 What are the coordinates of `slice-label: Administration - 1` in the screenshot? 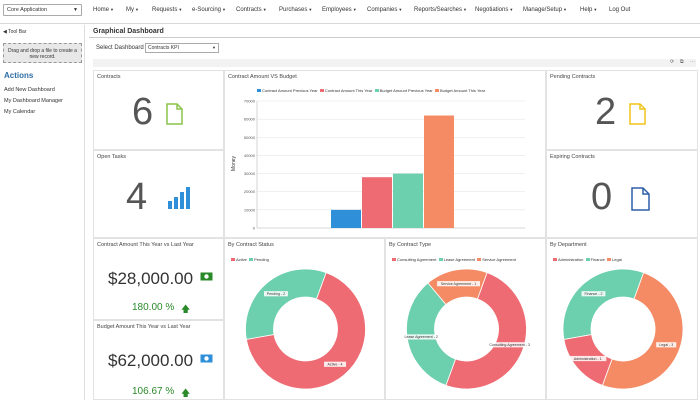 It's located at (588, 358).